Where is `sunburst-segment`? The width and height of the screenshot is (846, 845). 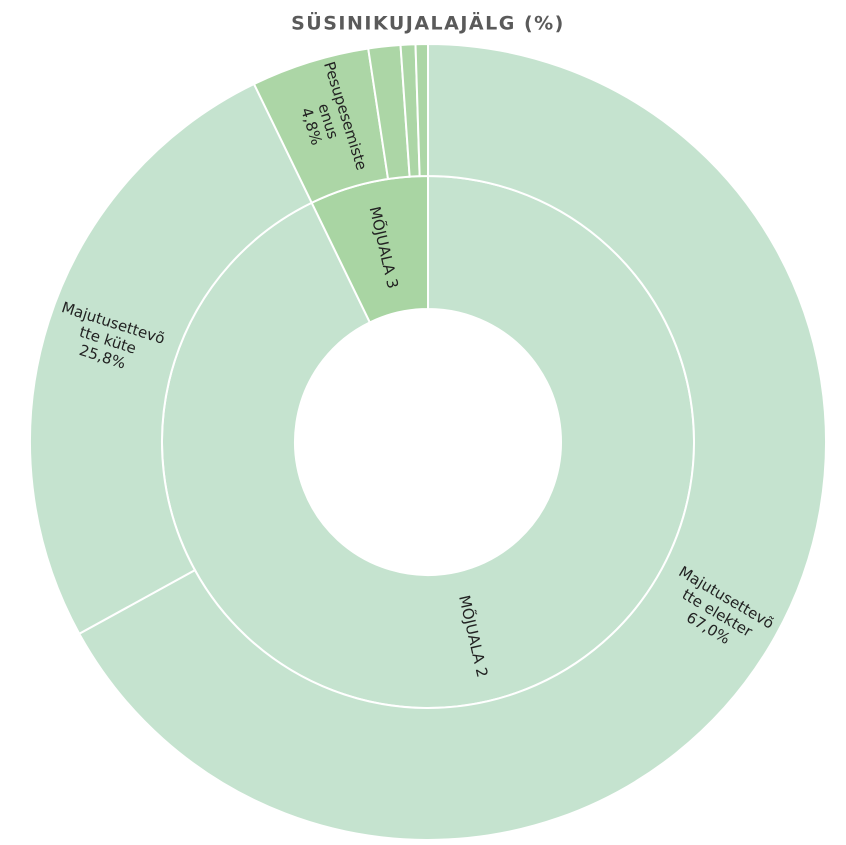 sunburst-segment is located at coordinates (421, 110).